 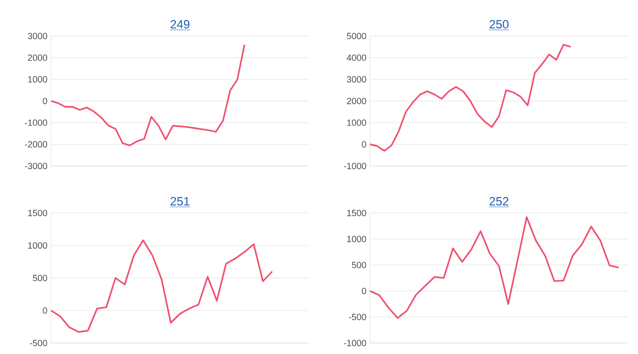 What do you see at coordinates (180, 24) in the screenshot?
I see `chart-title: 249` at bounding box center [180, 24].